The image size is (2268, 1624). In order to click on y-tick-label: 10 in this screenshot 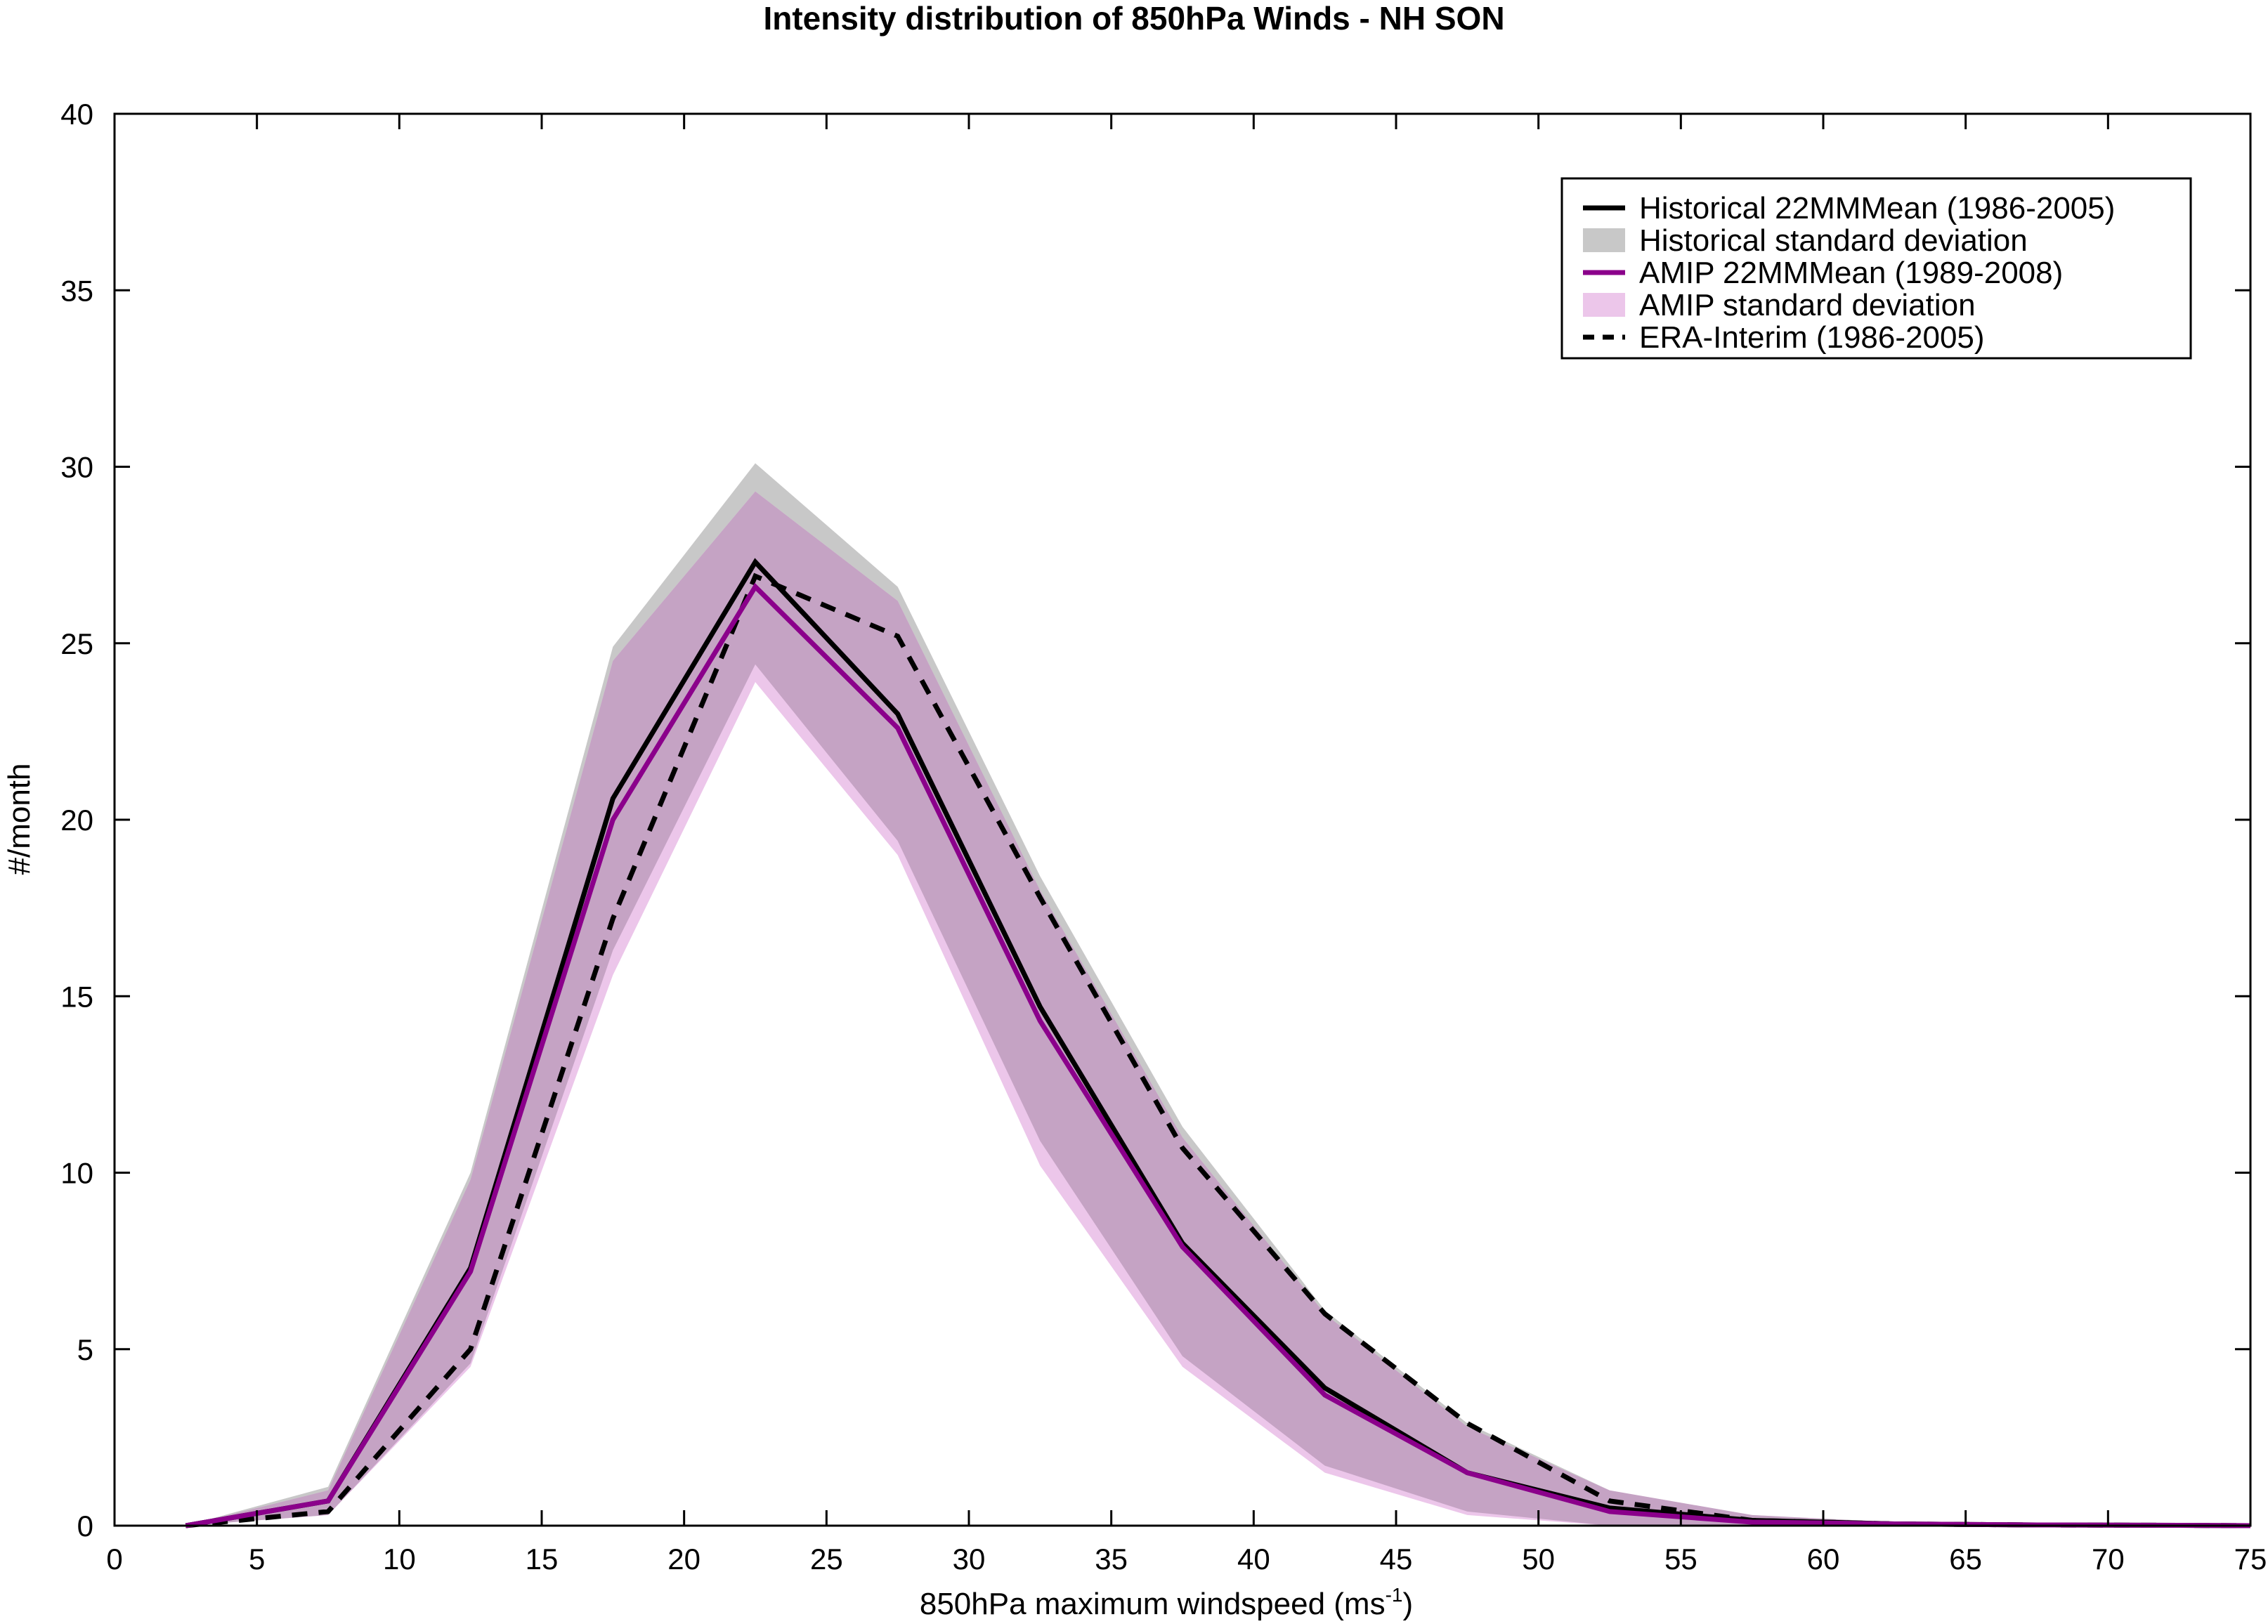, I will do `click(76, 1173)`.